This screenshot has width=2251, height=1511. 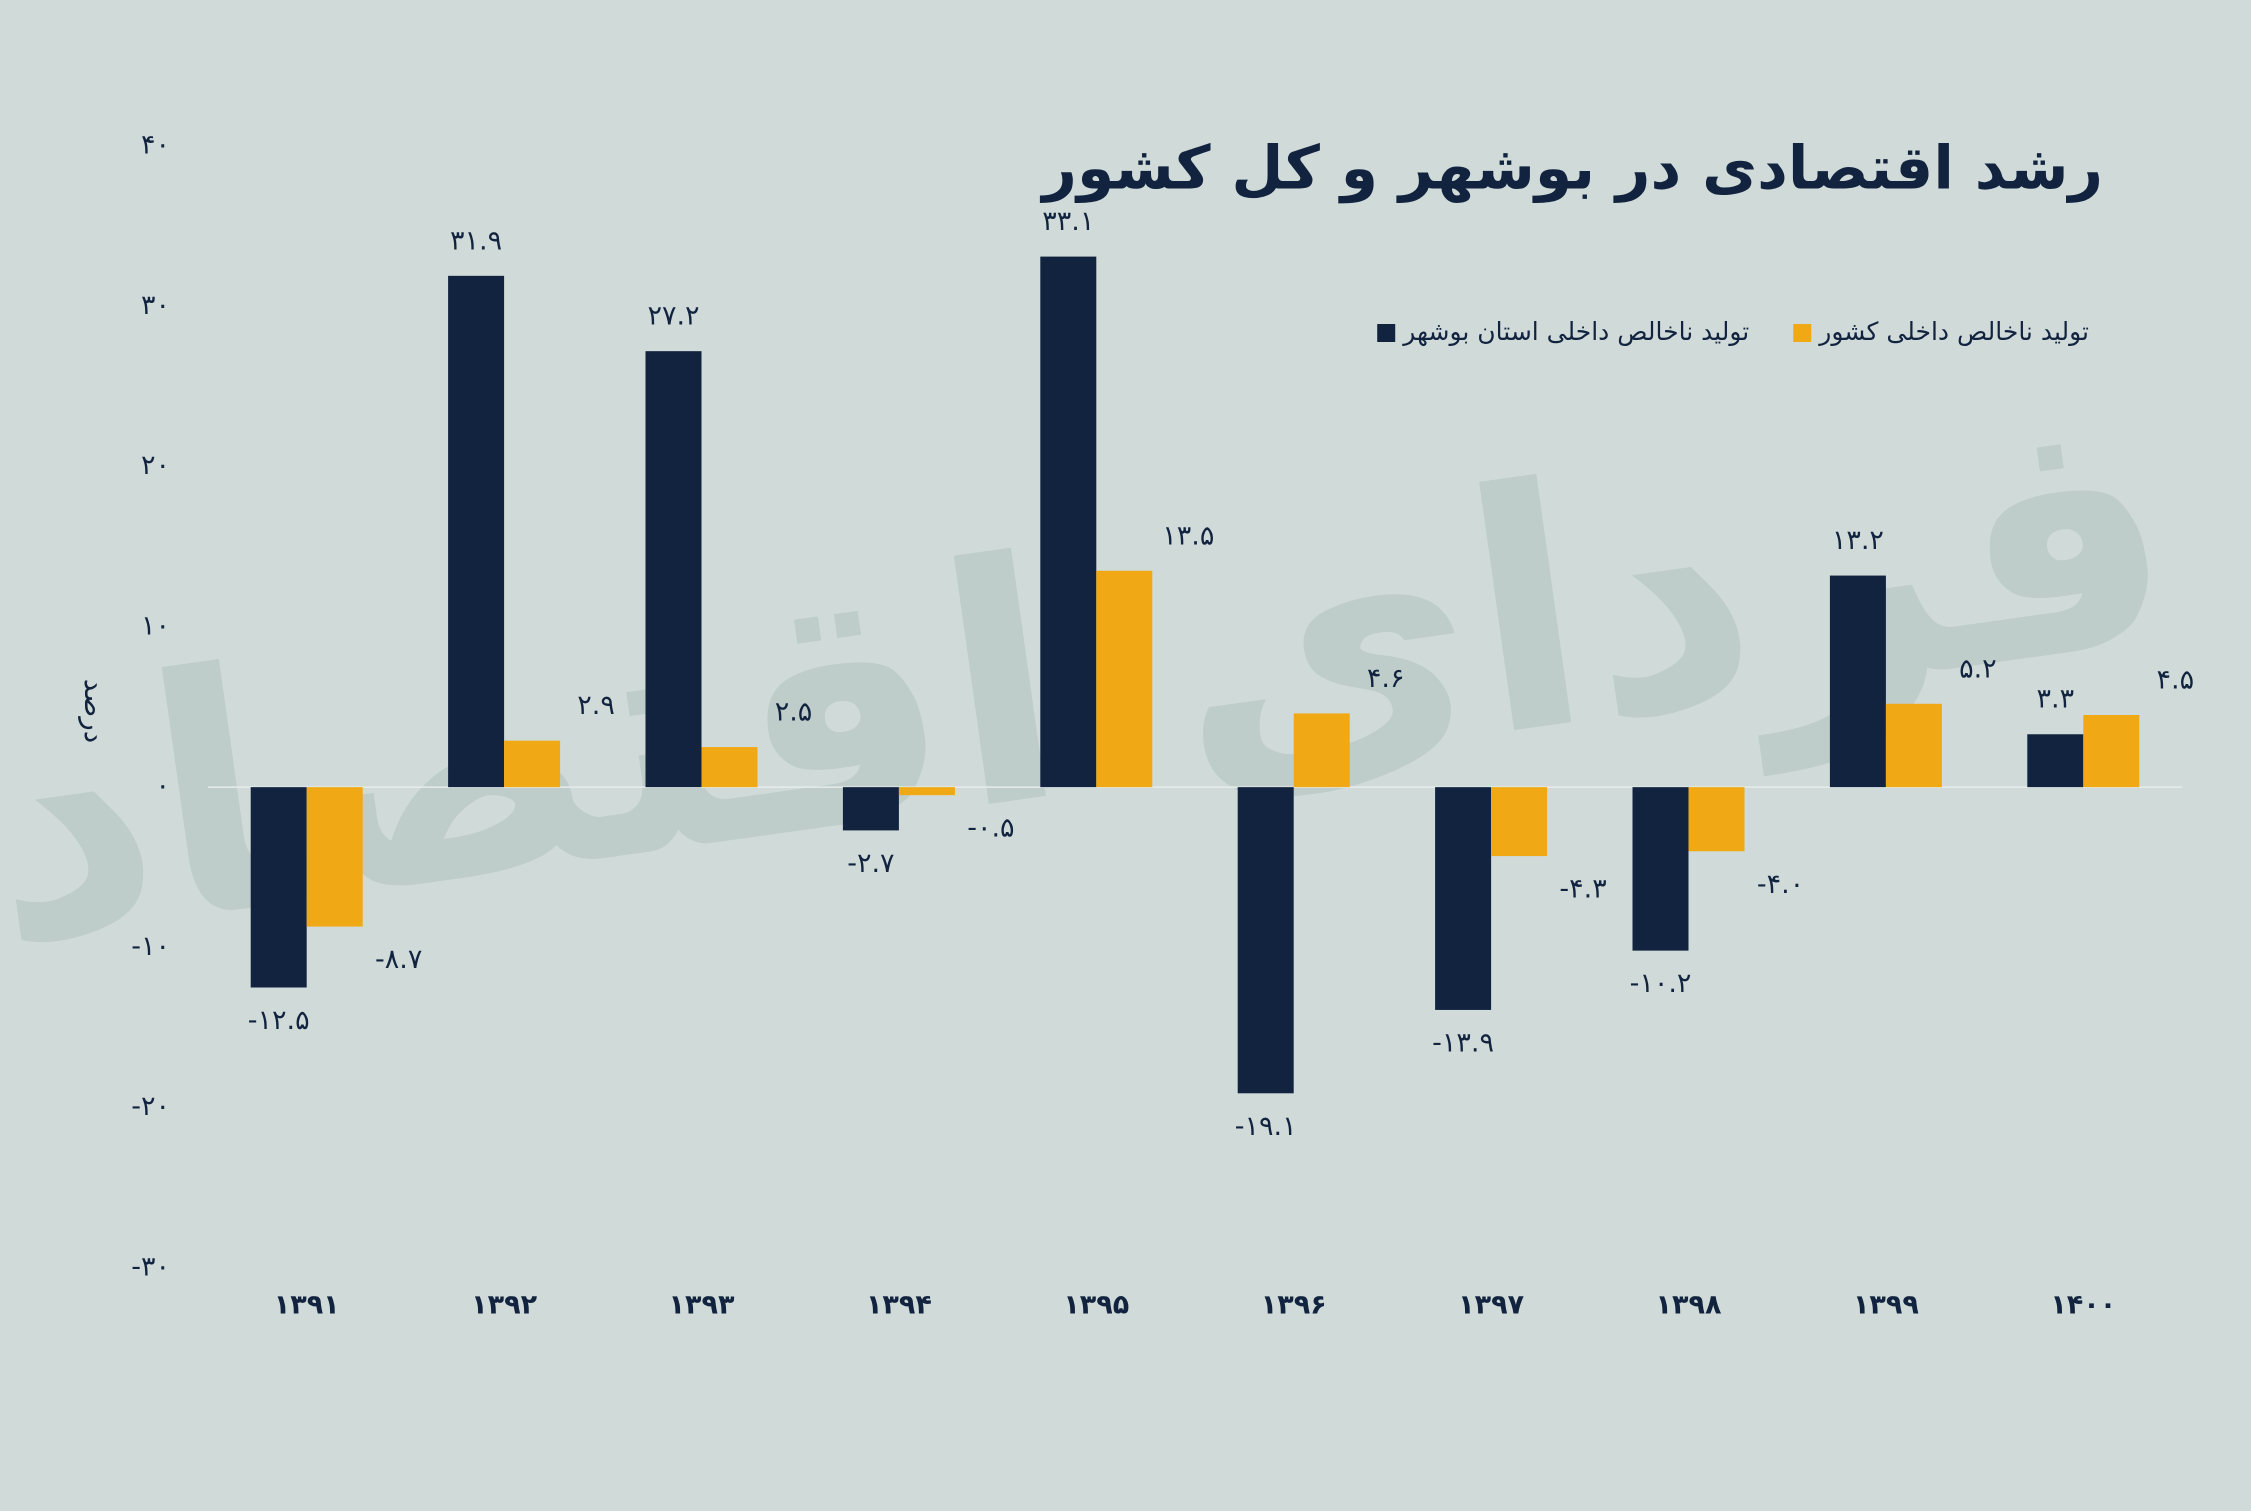 I want to click on x-tick-label: ۱۳۹۹, so click(x=1886, y=1305).